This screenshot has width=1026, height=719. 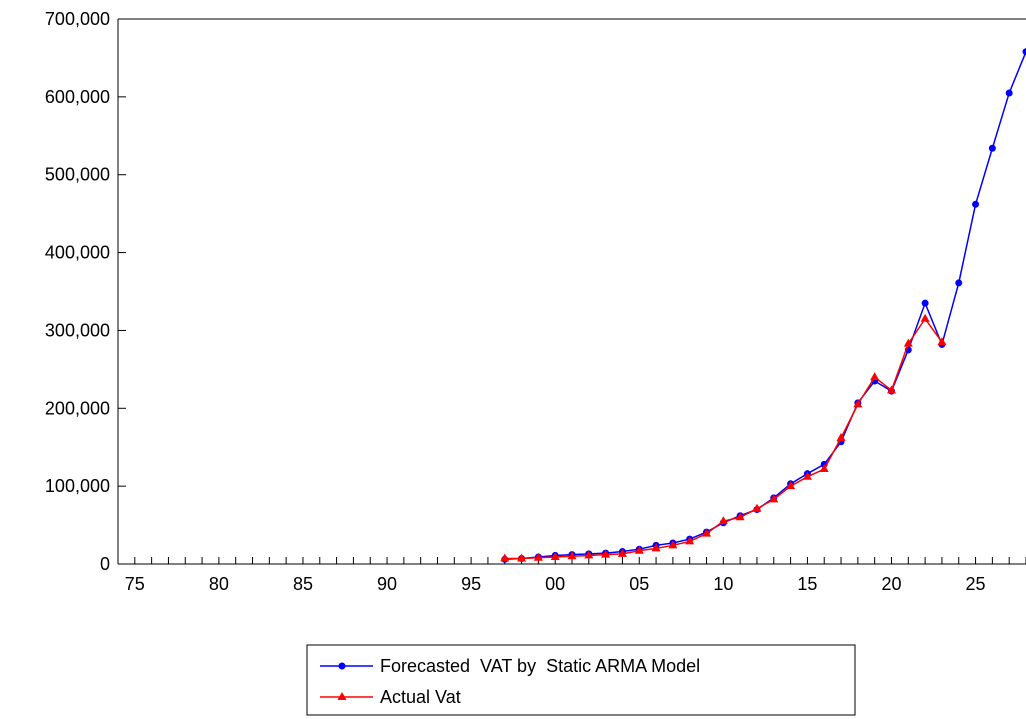 I want to click on legend-forecast-marker, so click(x=342, y=666).